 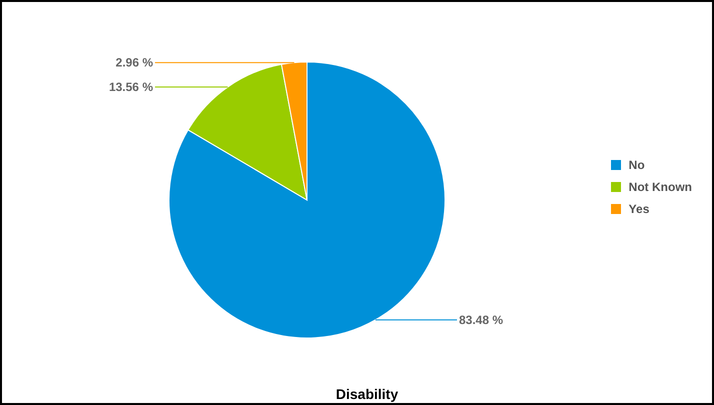 I want to click on data-label: 2.96 %, so click(x=135, y=63).